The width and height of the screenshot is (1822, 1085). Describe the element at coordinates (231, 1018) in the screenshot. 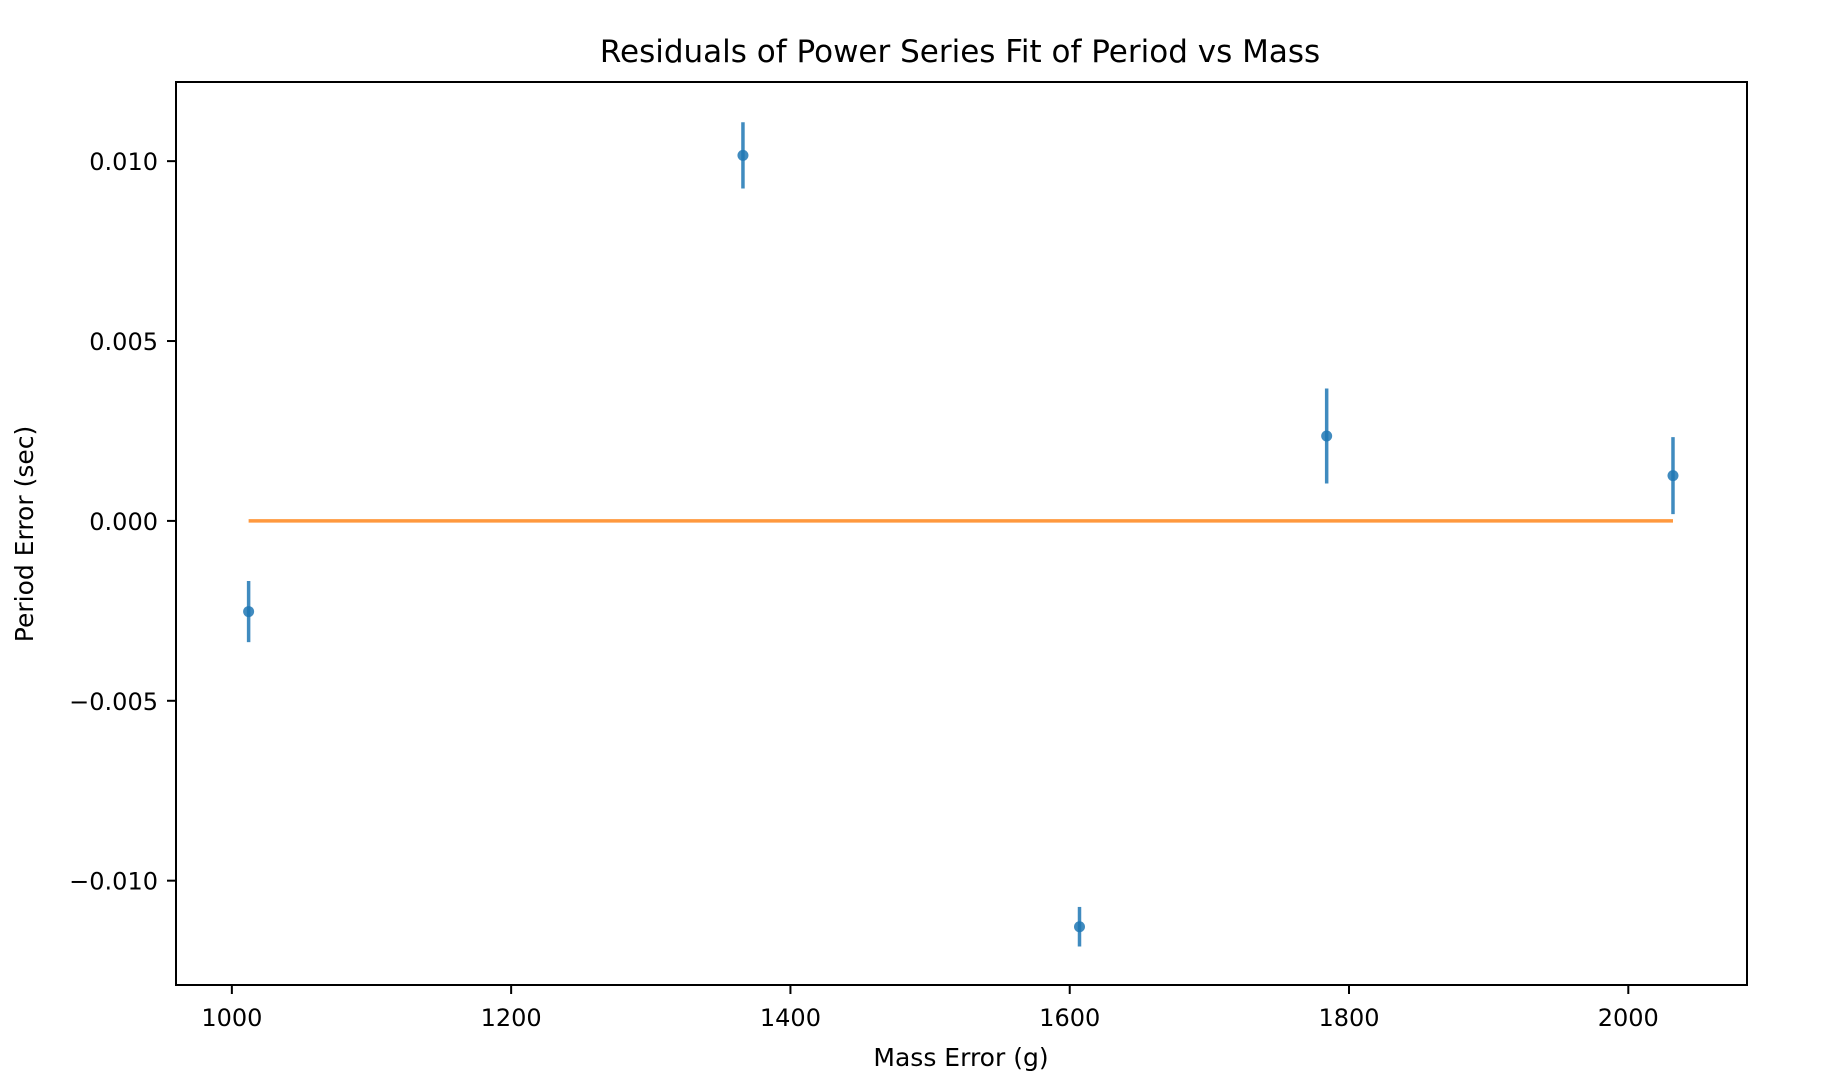

I see `x-tick-label: 1000` at that location.